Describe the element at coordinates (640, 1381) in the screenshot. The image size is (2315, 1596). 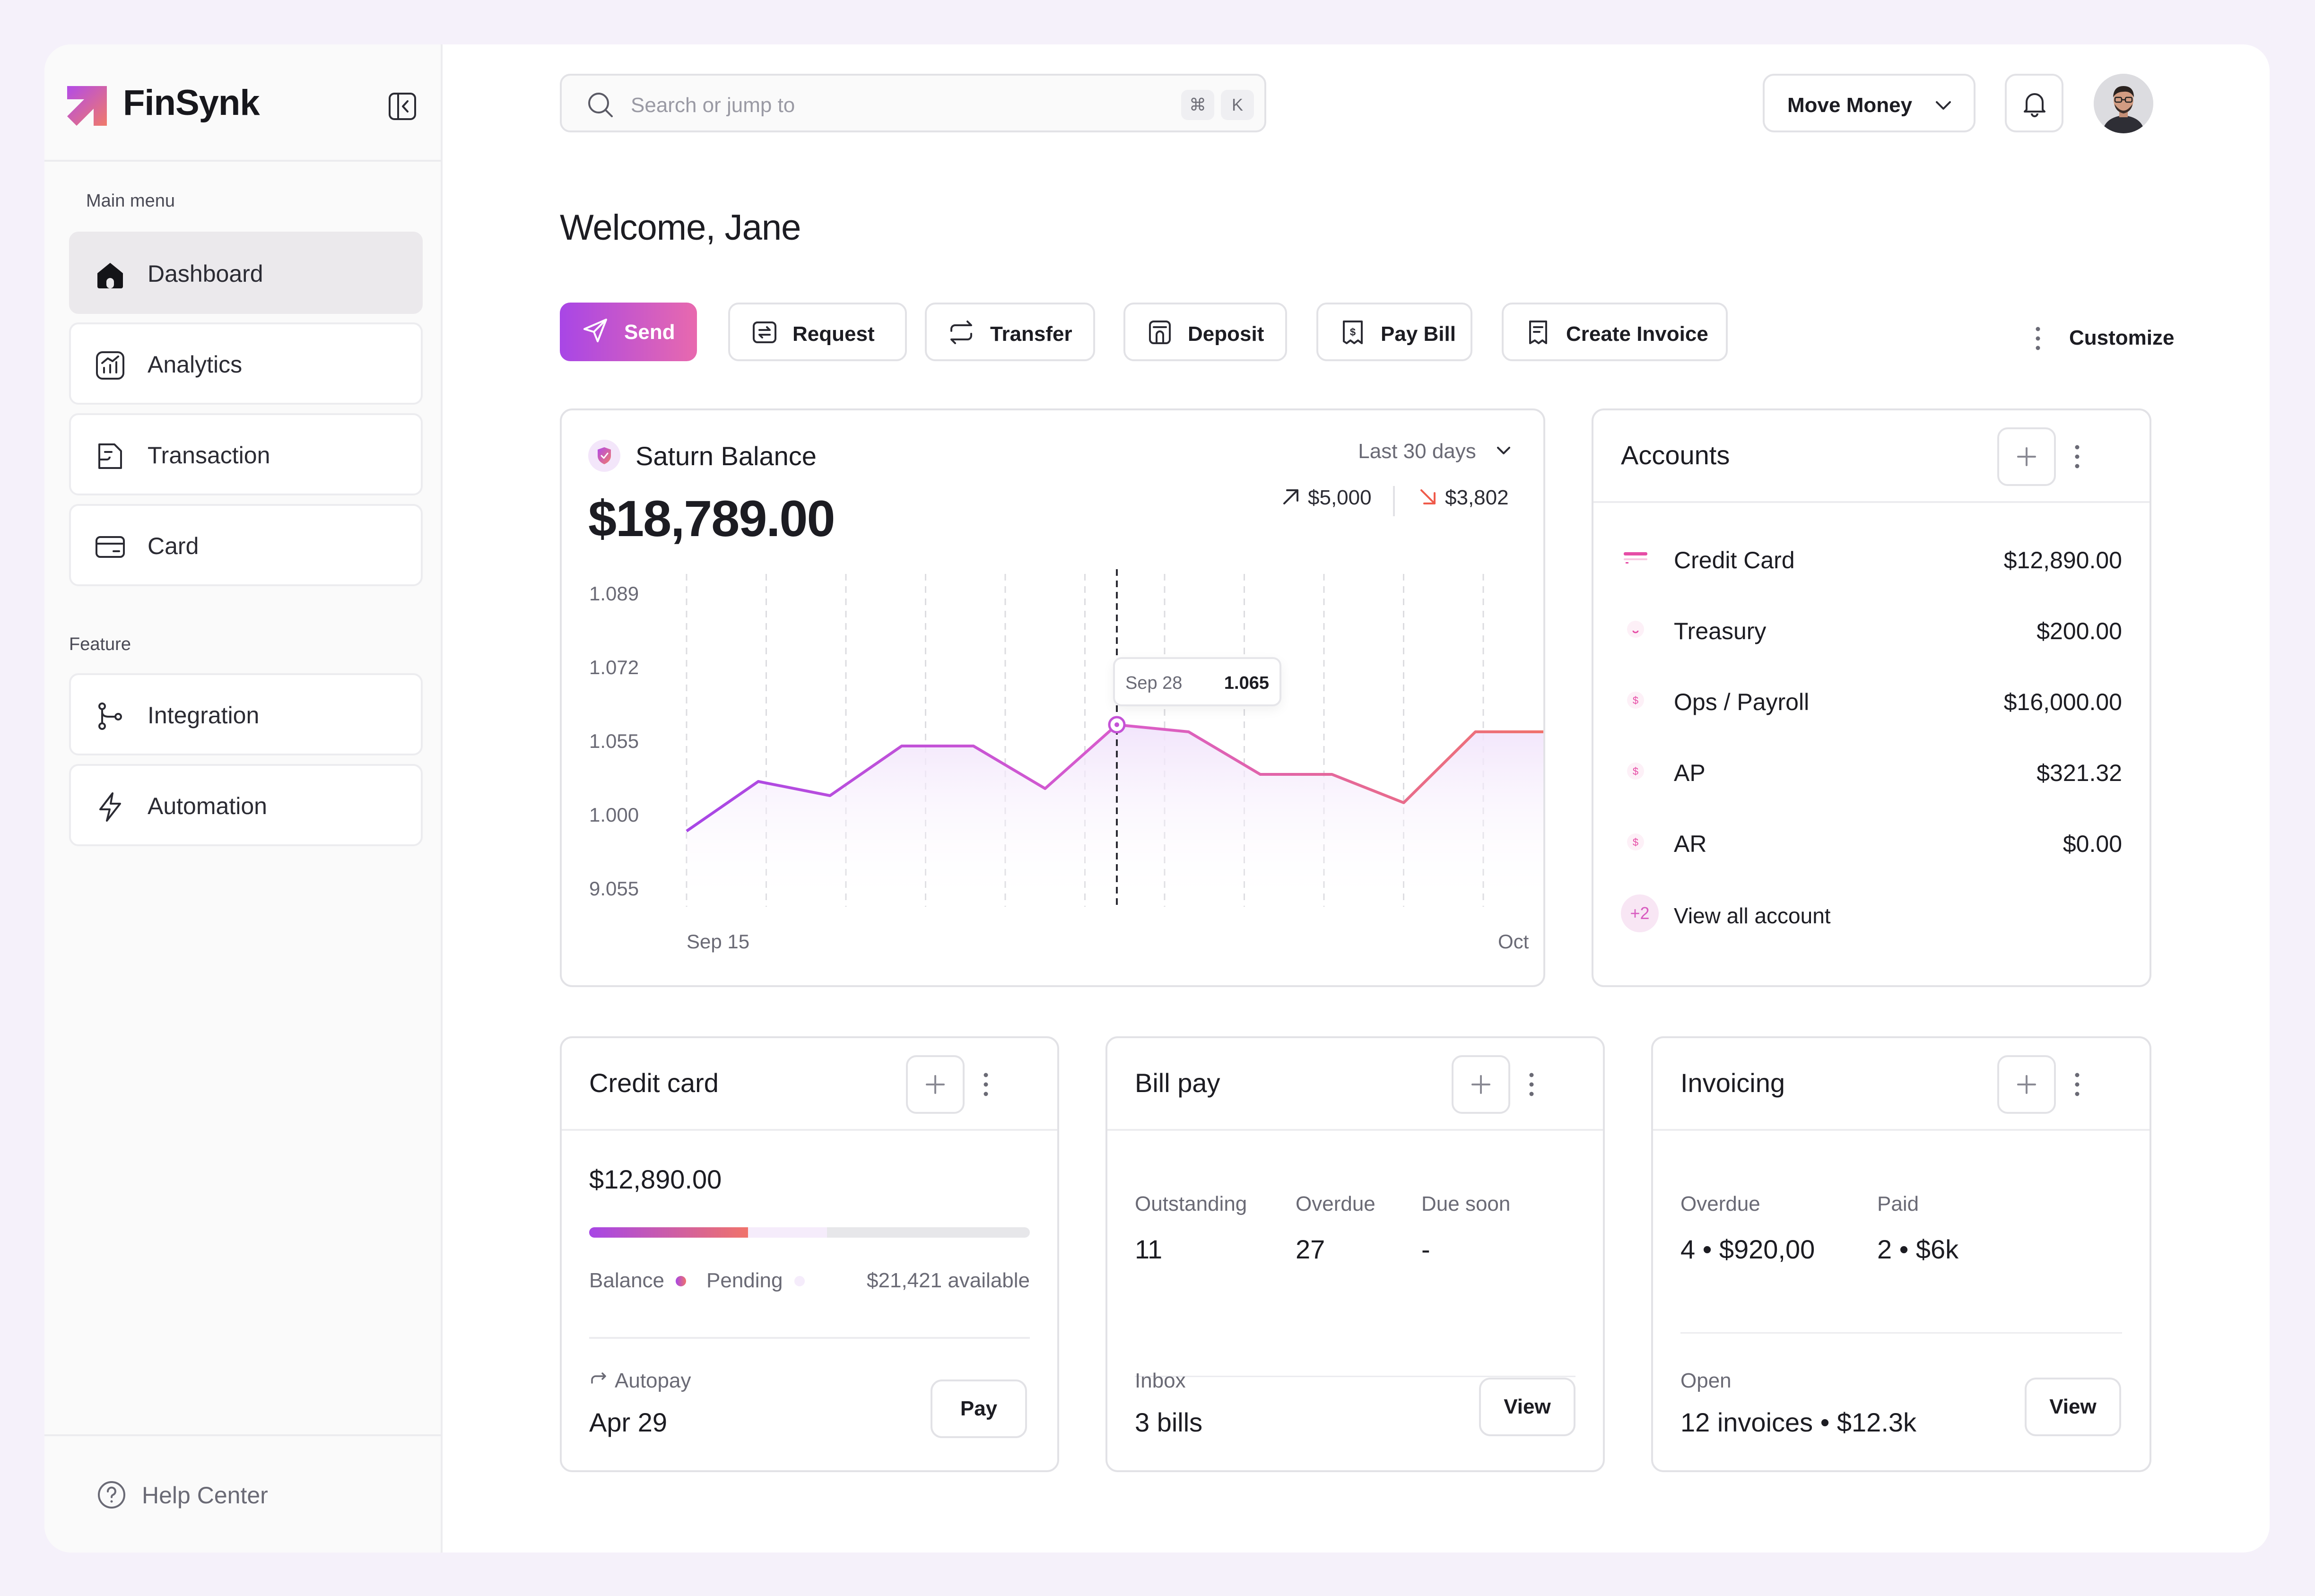
I see `autopay-label-row: Autopay` at that location.